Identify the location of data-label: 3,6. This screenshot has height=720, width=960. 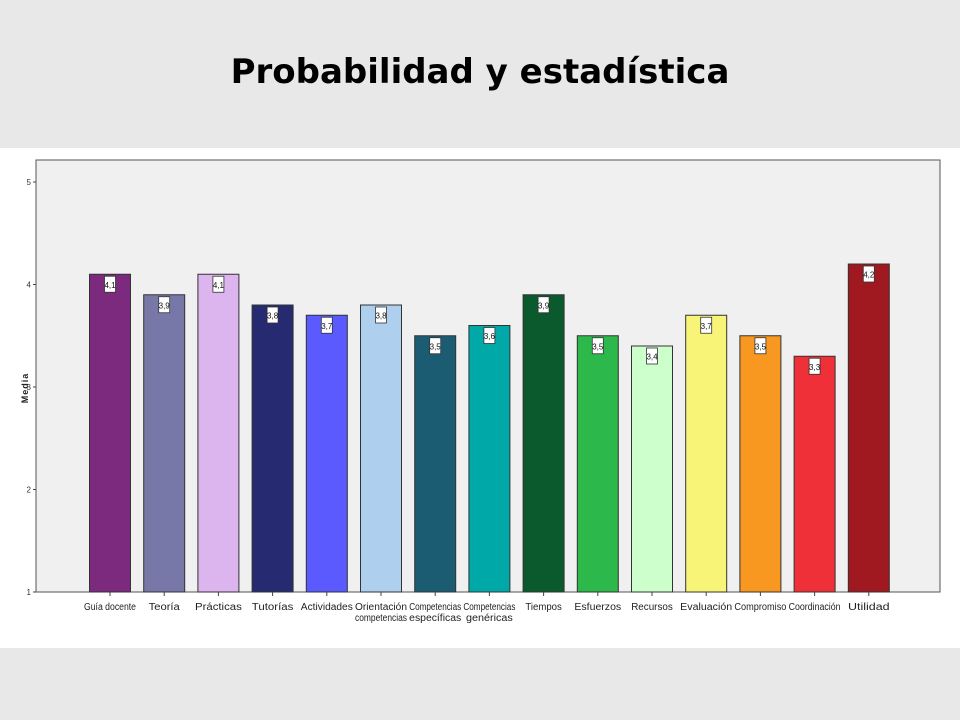
(490, 336).